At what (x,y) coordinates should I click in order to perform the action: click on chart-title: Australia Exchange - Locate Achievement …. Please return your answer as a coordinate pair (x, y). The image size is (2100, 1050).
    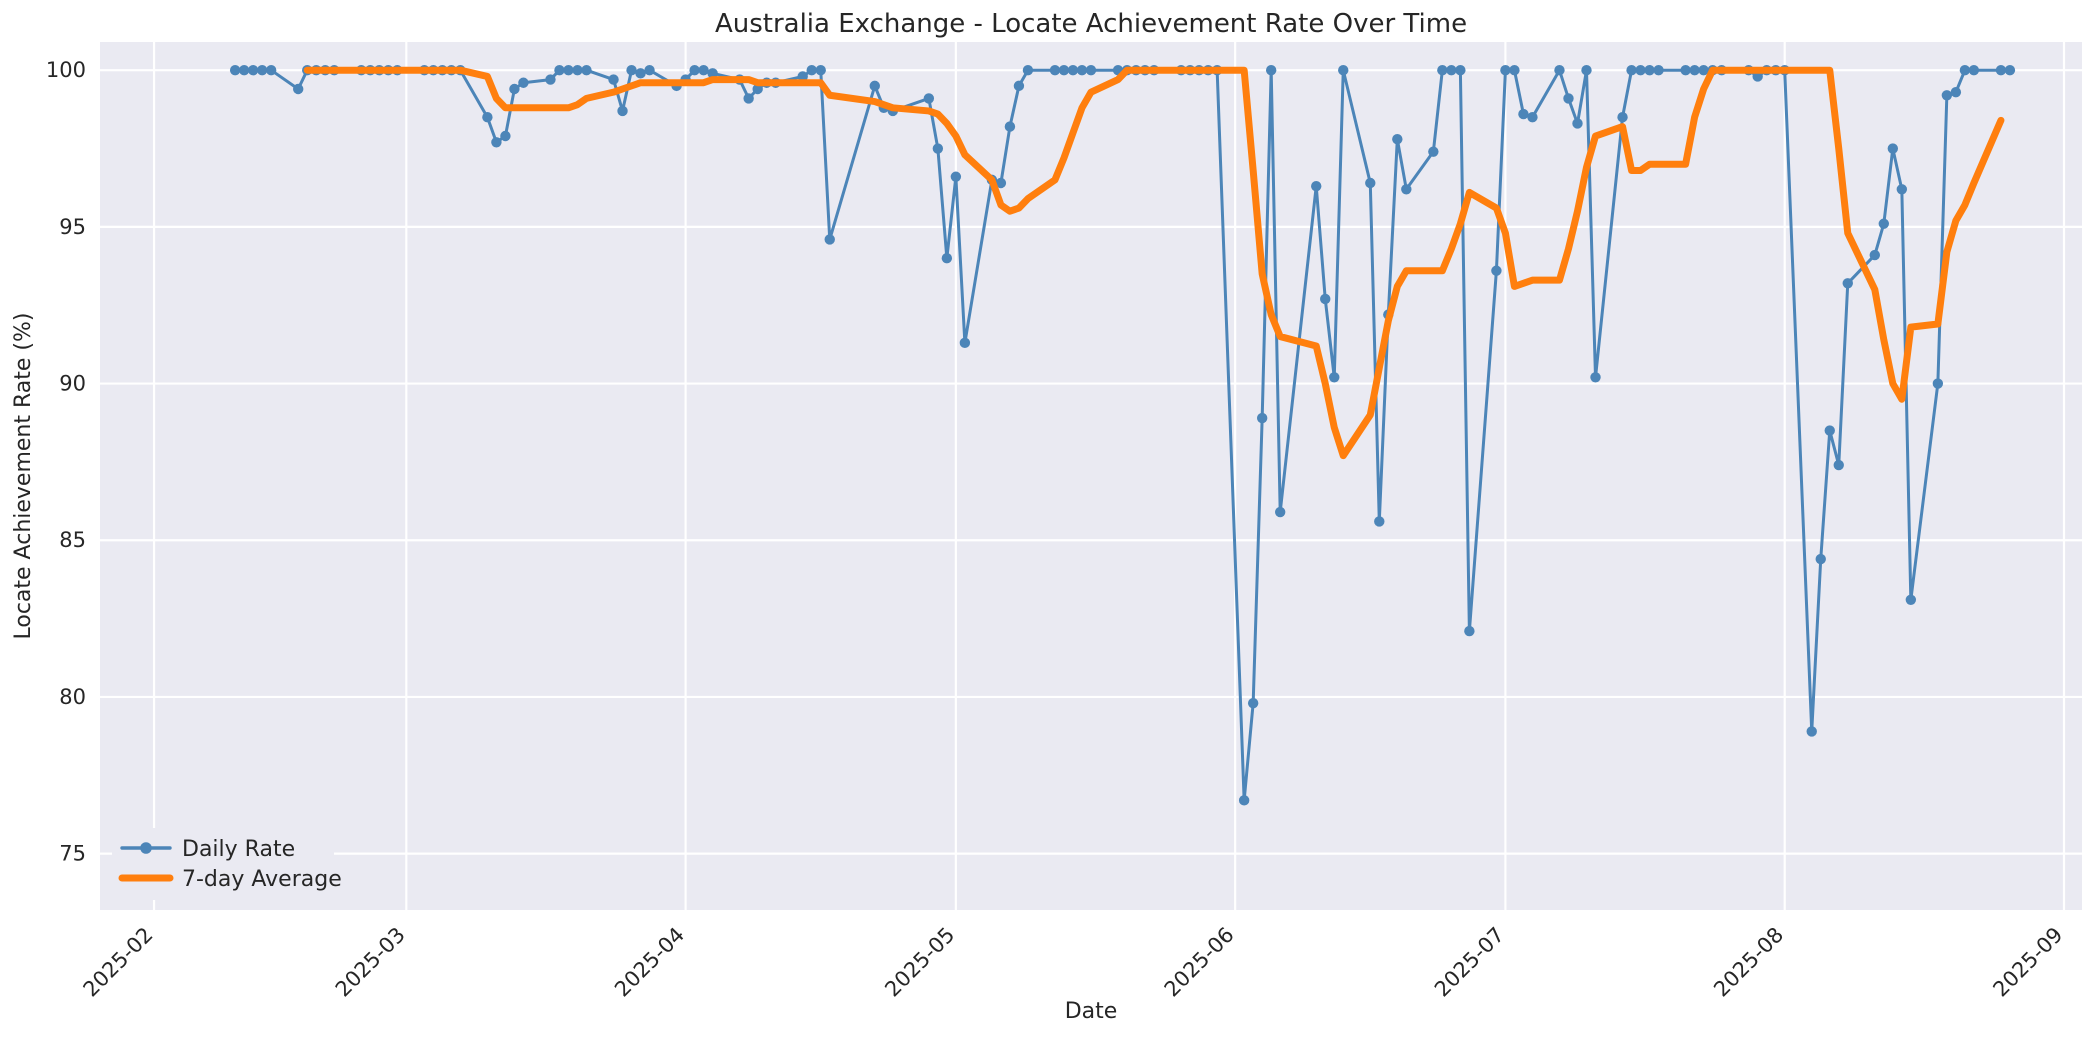
    Looking at the image, I should click on (1091, 24).